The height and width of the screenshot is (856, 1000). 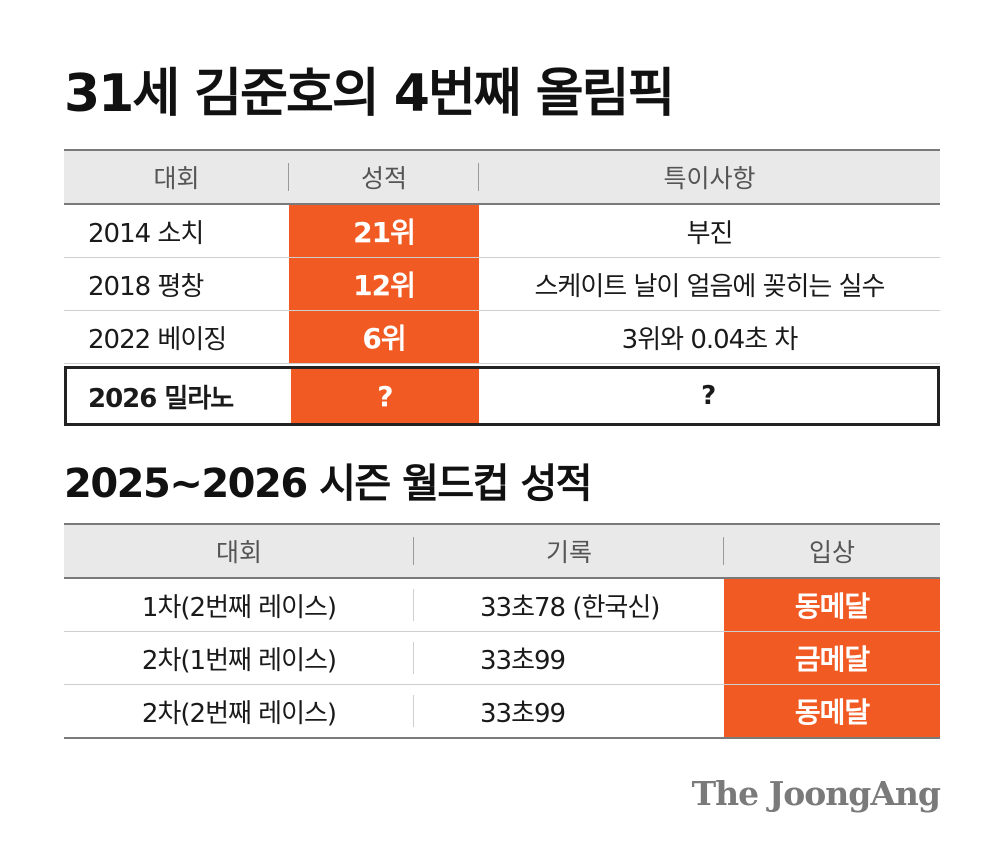 I want to click on result-cell: 21위, so click(x=384, y=231).